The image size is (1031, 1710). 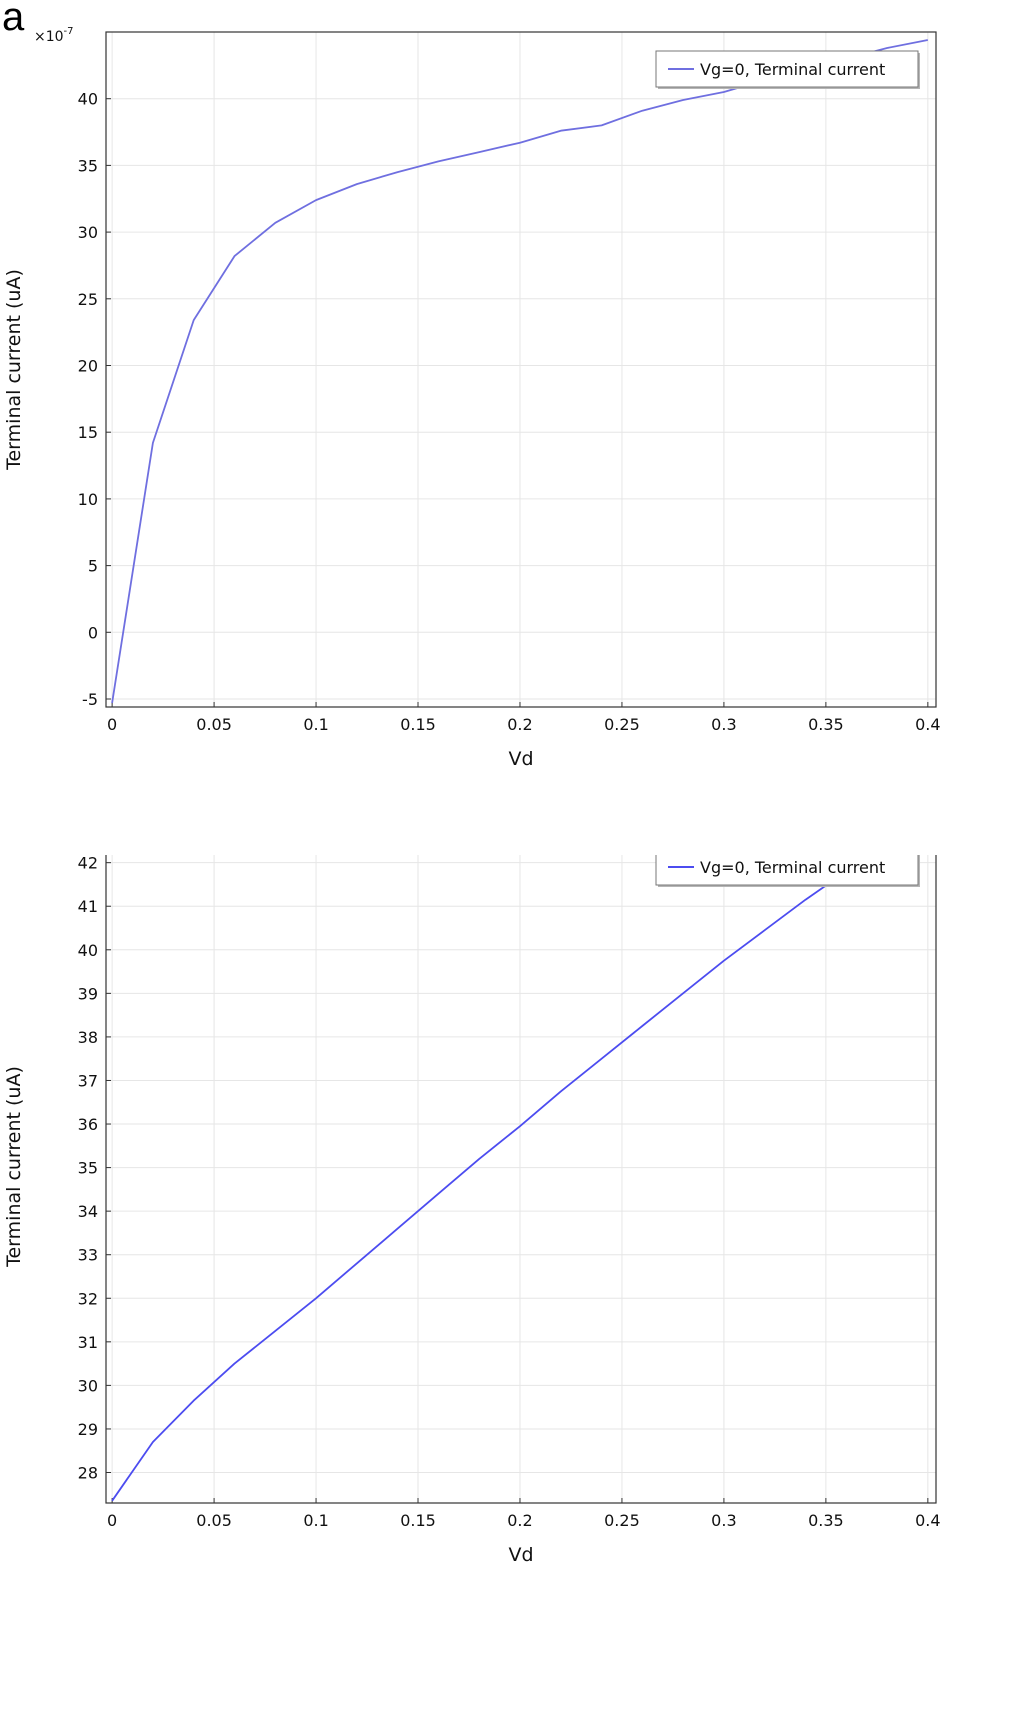 I want to click on y-multiplier-base-a: ×10, so click(x=49, y=37).